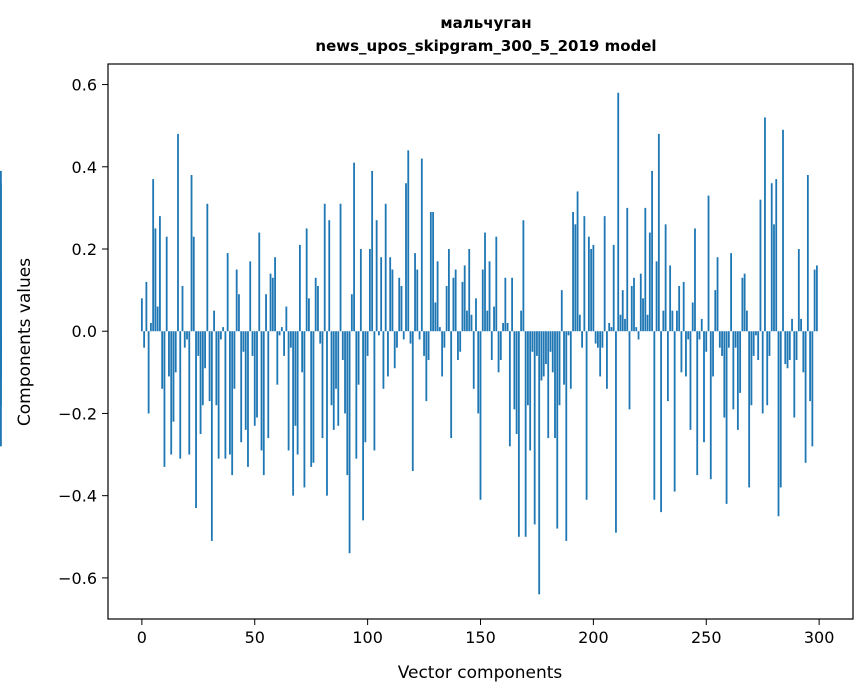 The height and width of the screenshot is (696, 867). Describe the element at coordinates (706, 637) in the screenshot. I see `x-tick-label: 250` at that location.